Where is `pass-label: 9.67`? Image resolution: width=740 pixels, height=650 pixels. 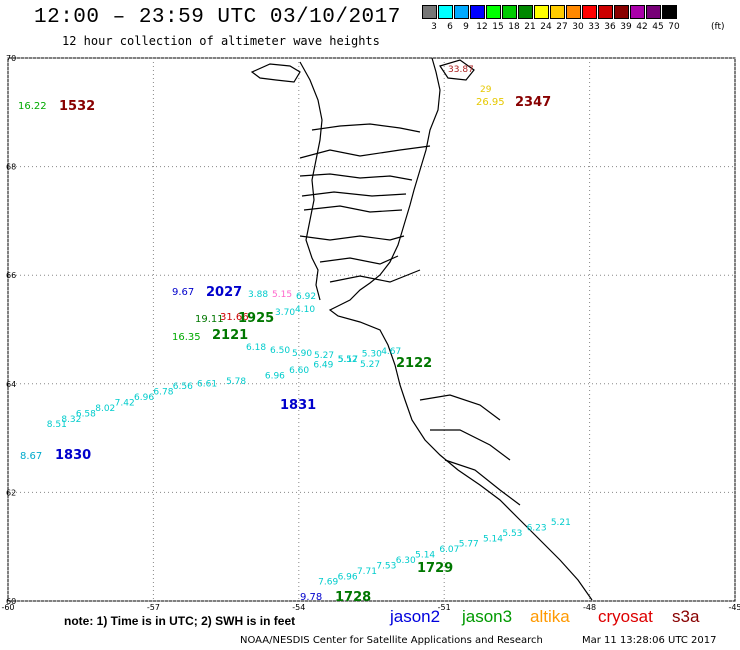 pass-label: 9.67 is located at coordinates (183, 292).